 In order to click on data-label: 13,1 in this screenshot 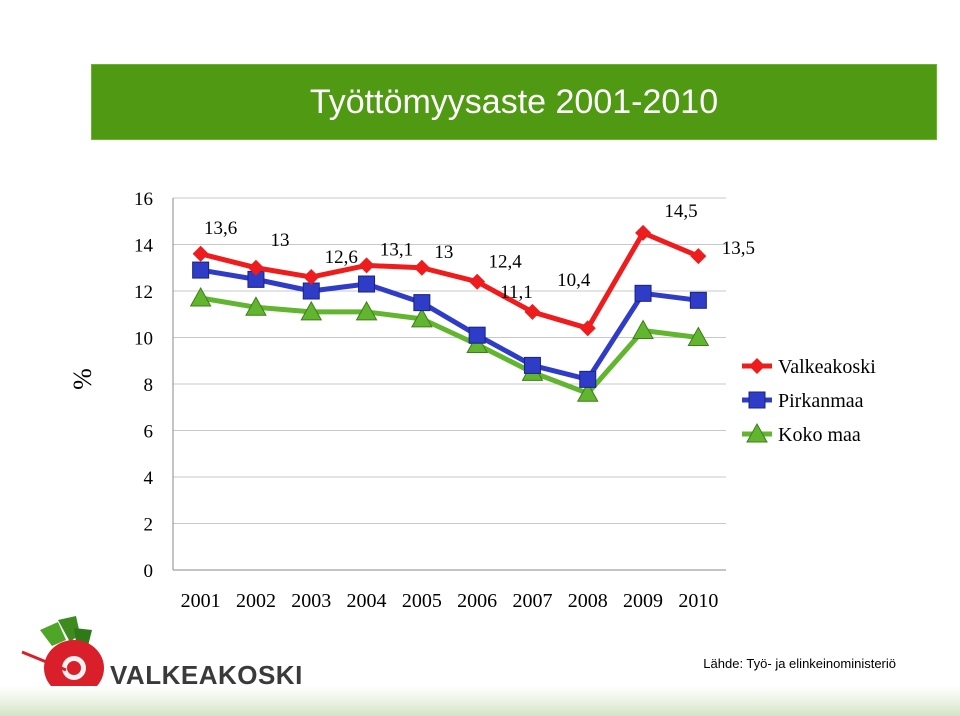, I will do `click(396, 249)`.